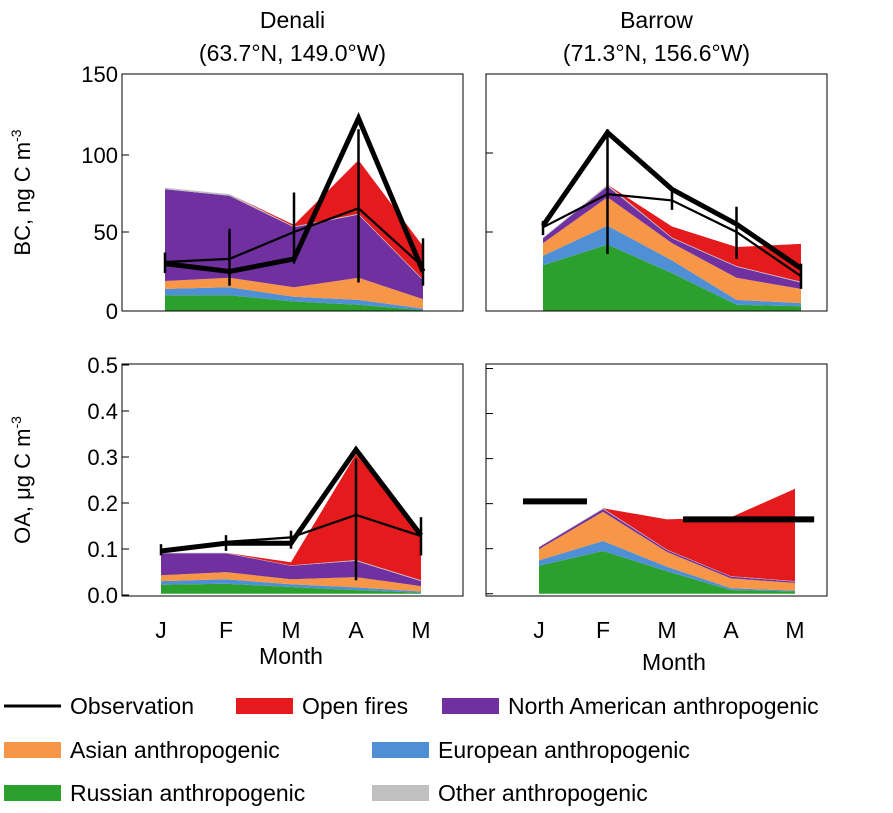 The width and height of the screenshot is (893, 813). Describe the element at coordinates (102, 549) in the screenshot. I see `y-tick-label: 0.1` at that location.